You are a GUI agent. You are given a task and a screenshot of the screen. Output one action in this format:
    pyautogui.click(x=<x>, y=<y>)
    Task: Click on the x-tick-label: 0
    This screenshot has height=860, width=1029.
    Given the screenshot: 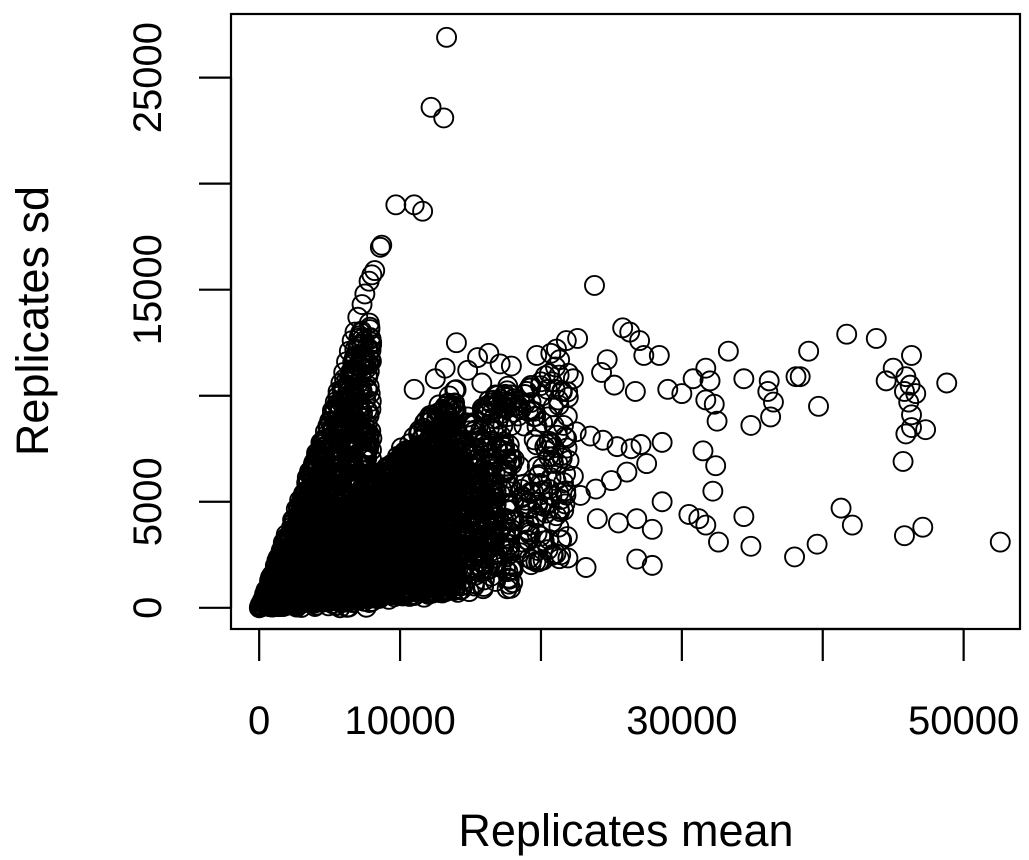 What is the action you would take?
    pyautogui.click(x=259, y=721)
    